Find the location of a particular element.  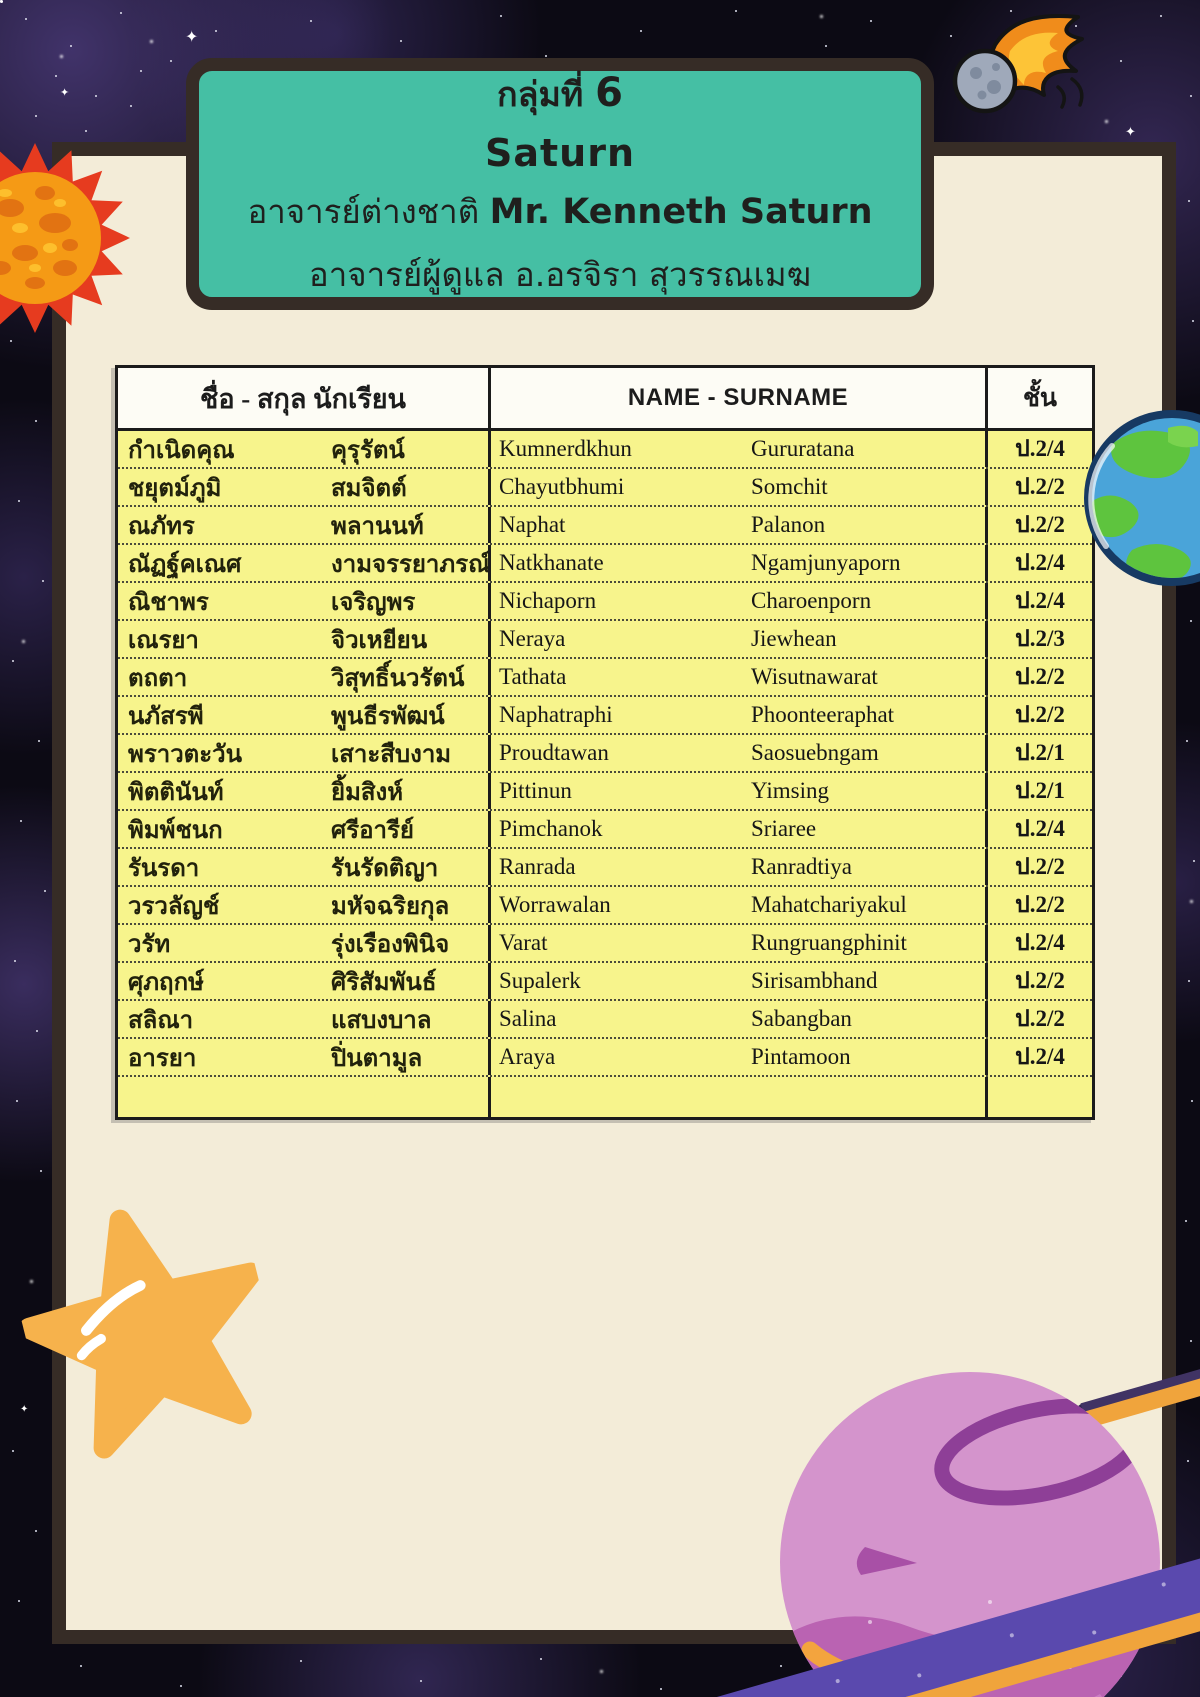

cell-thai-last-name: คุรุรัตน์ is located at coordinates (368, 450).